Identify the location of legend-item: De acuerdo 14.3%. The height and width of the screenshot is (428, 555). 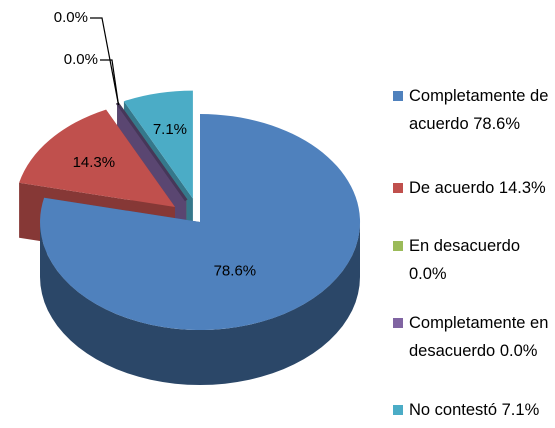
(472, 188).